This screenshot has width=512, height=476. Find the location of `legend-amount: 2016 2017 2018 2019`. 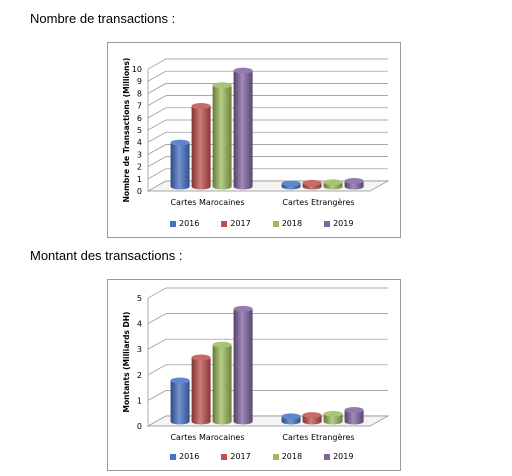

legend-amount: 2016 2017 2018 2019 is located at coordinates (261, 456).